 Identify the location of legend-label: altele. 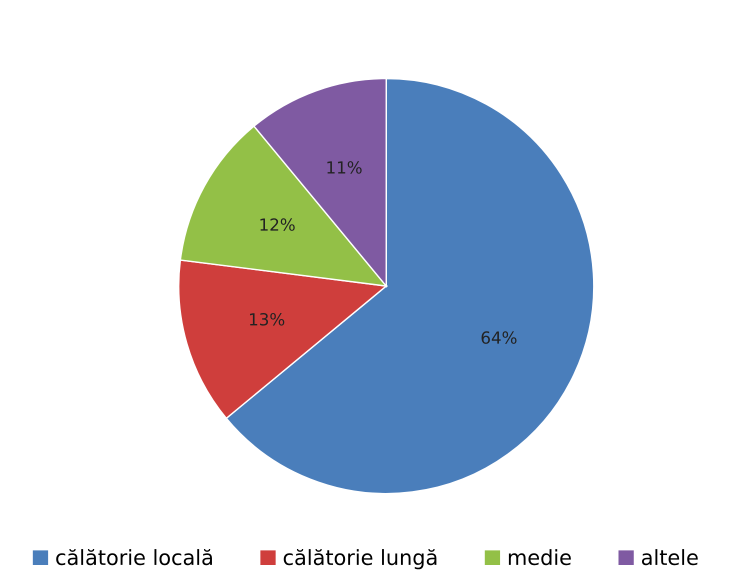
(670, 557).